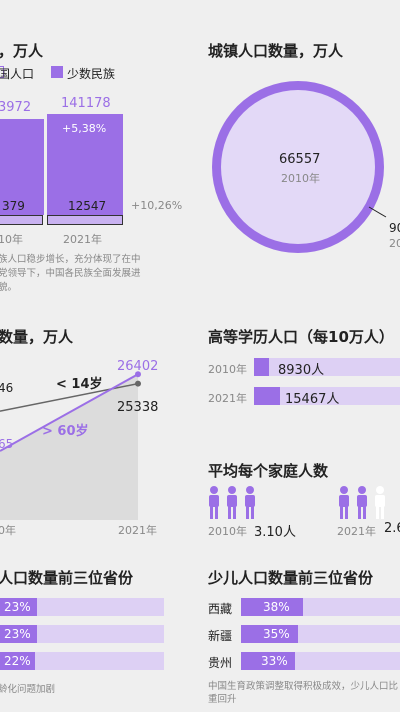 This screenshot has width=400, height=712. I want to click on bar-2021-total-value: 141178, so click(86, 103).